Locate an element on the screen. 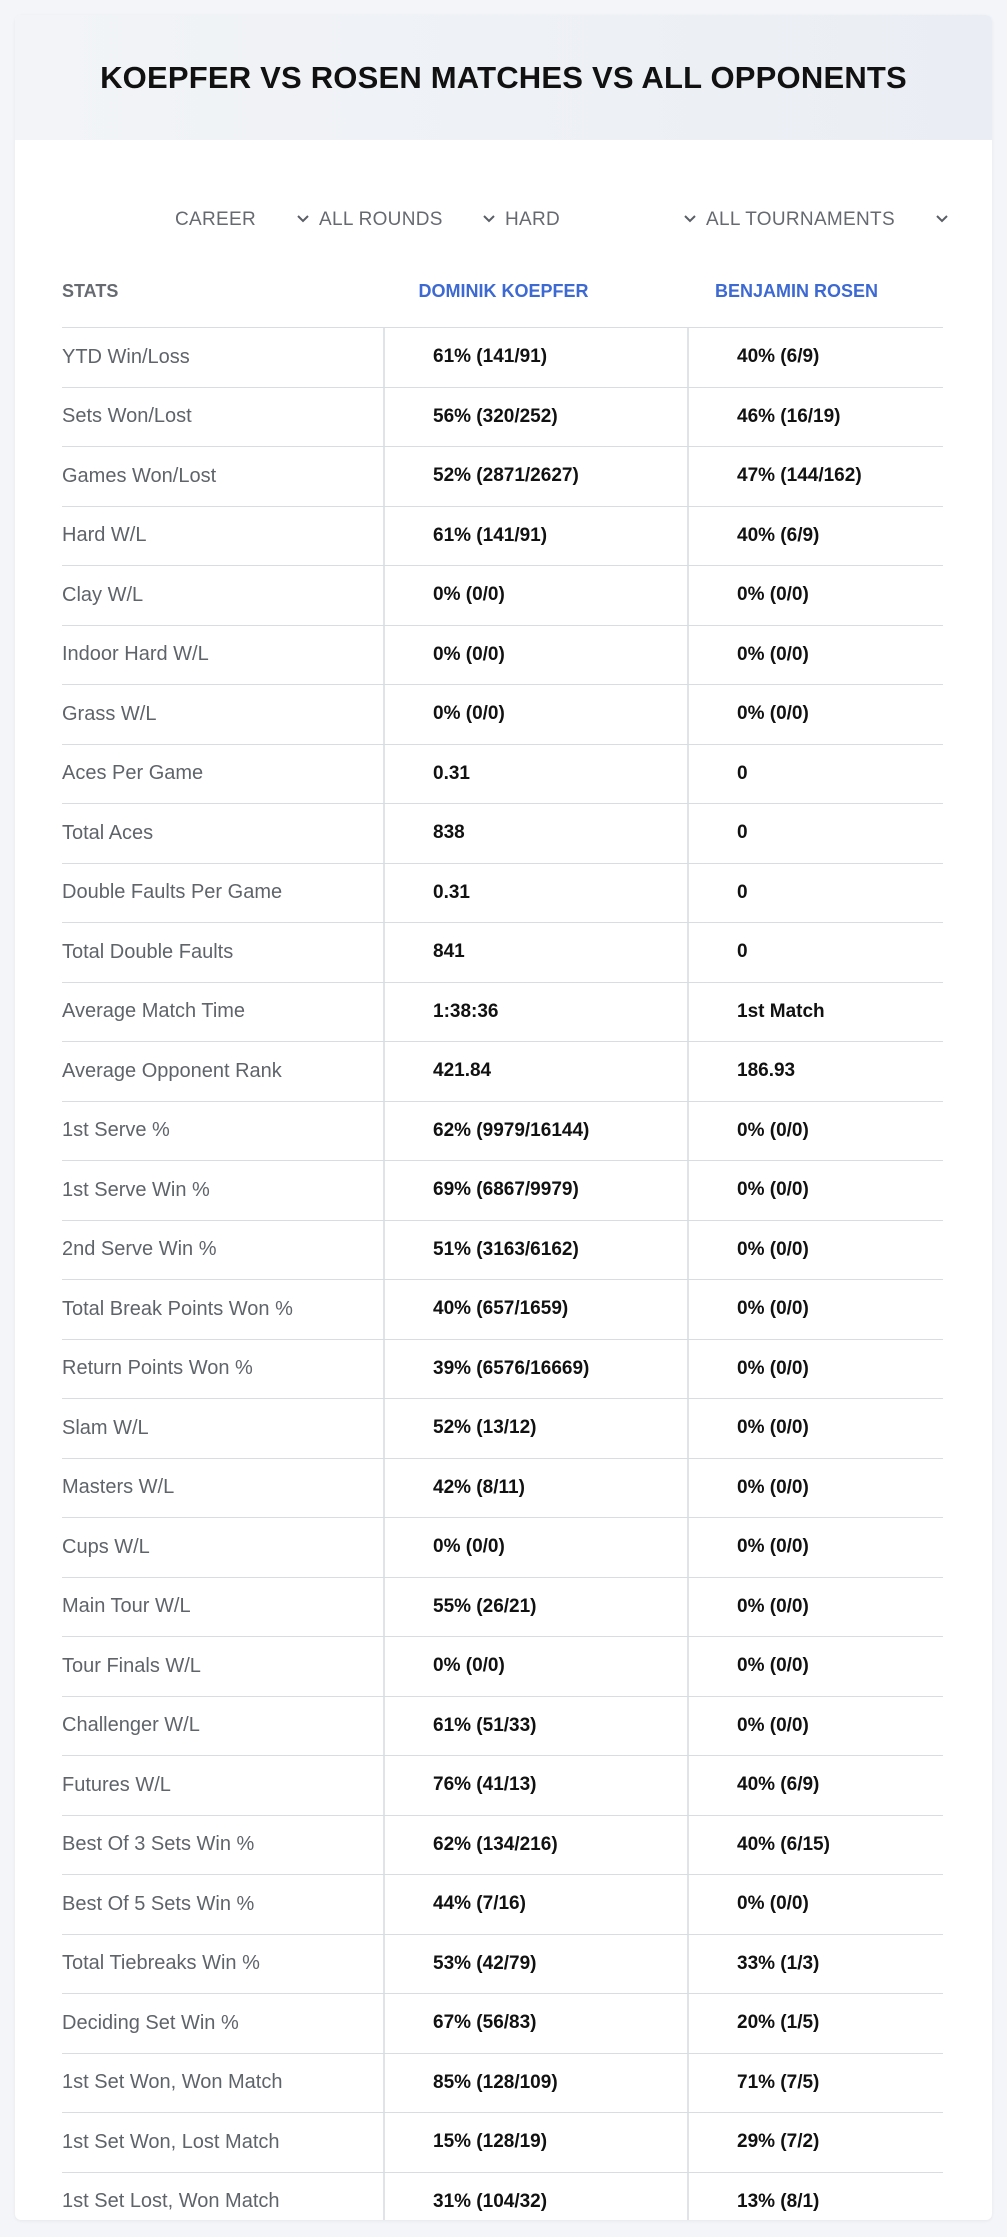  table-row: Double Faults Per Game 0.31 0 is located at coordinates (502, 893).